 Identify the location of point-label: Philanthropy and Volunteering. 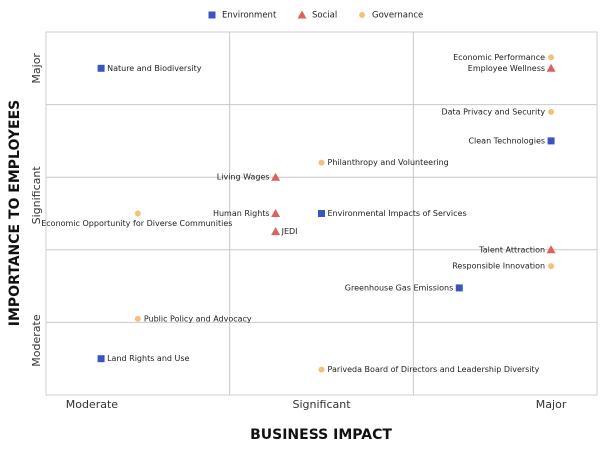
(388, 162).